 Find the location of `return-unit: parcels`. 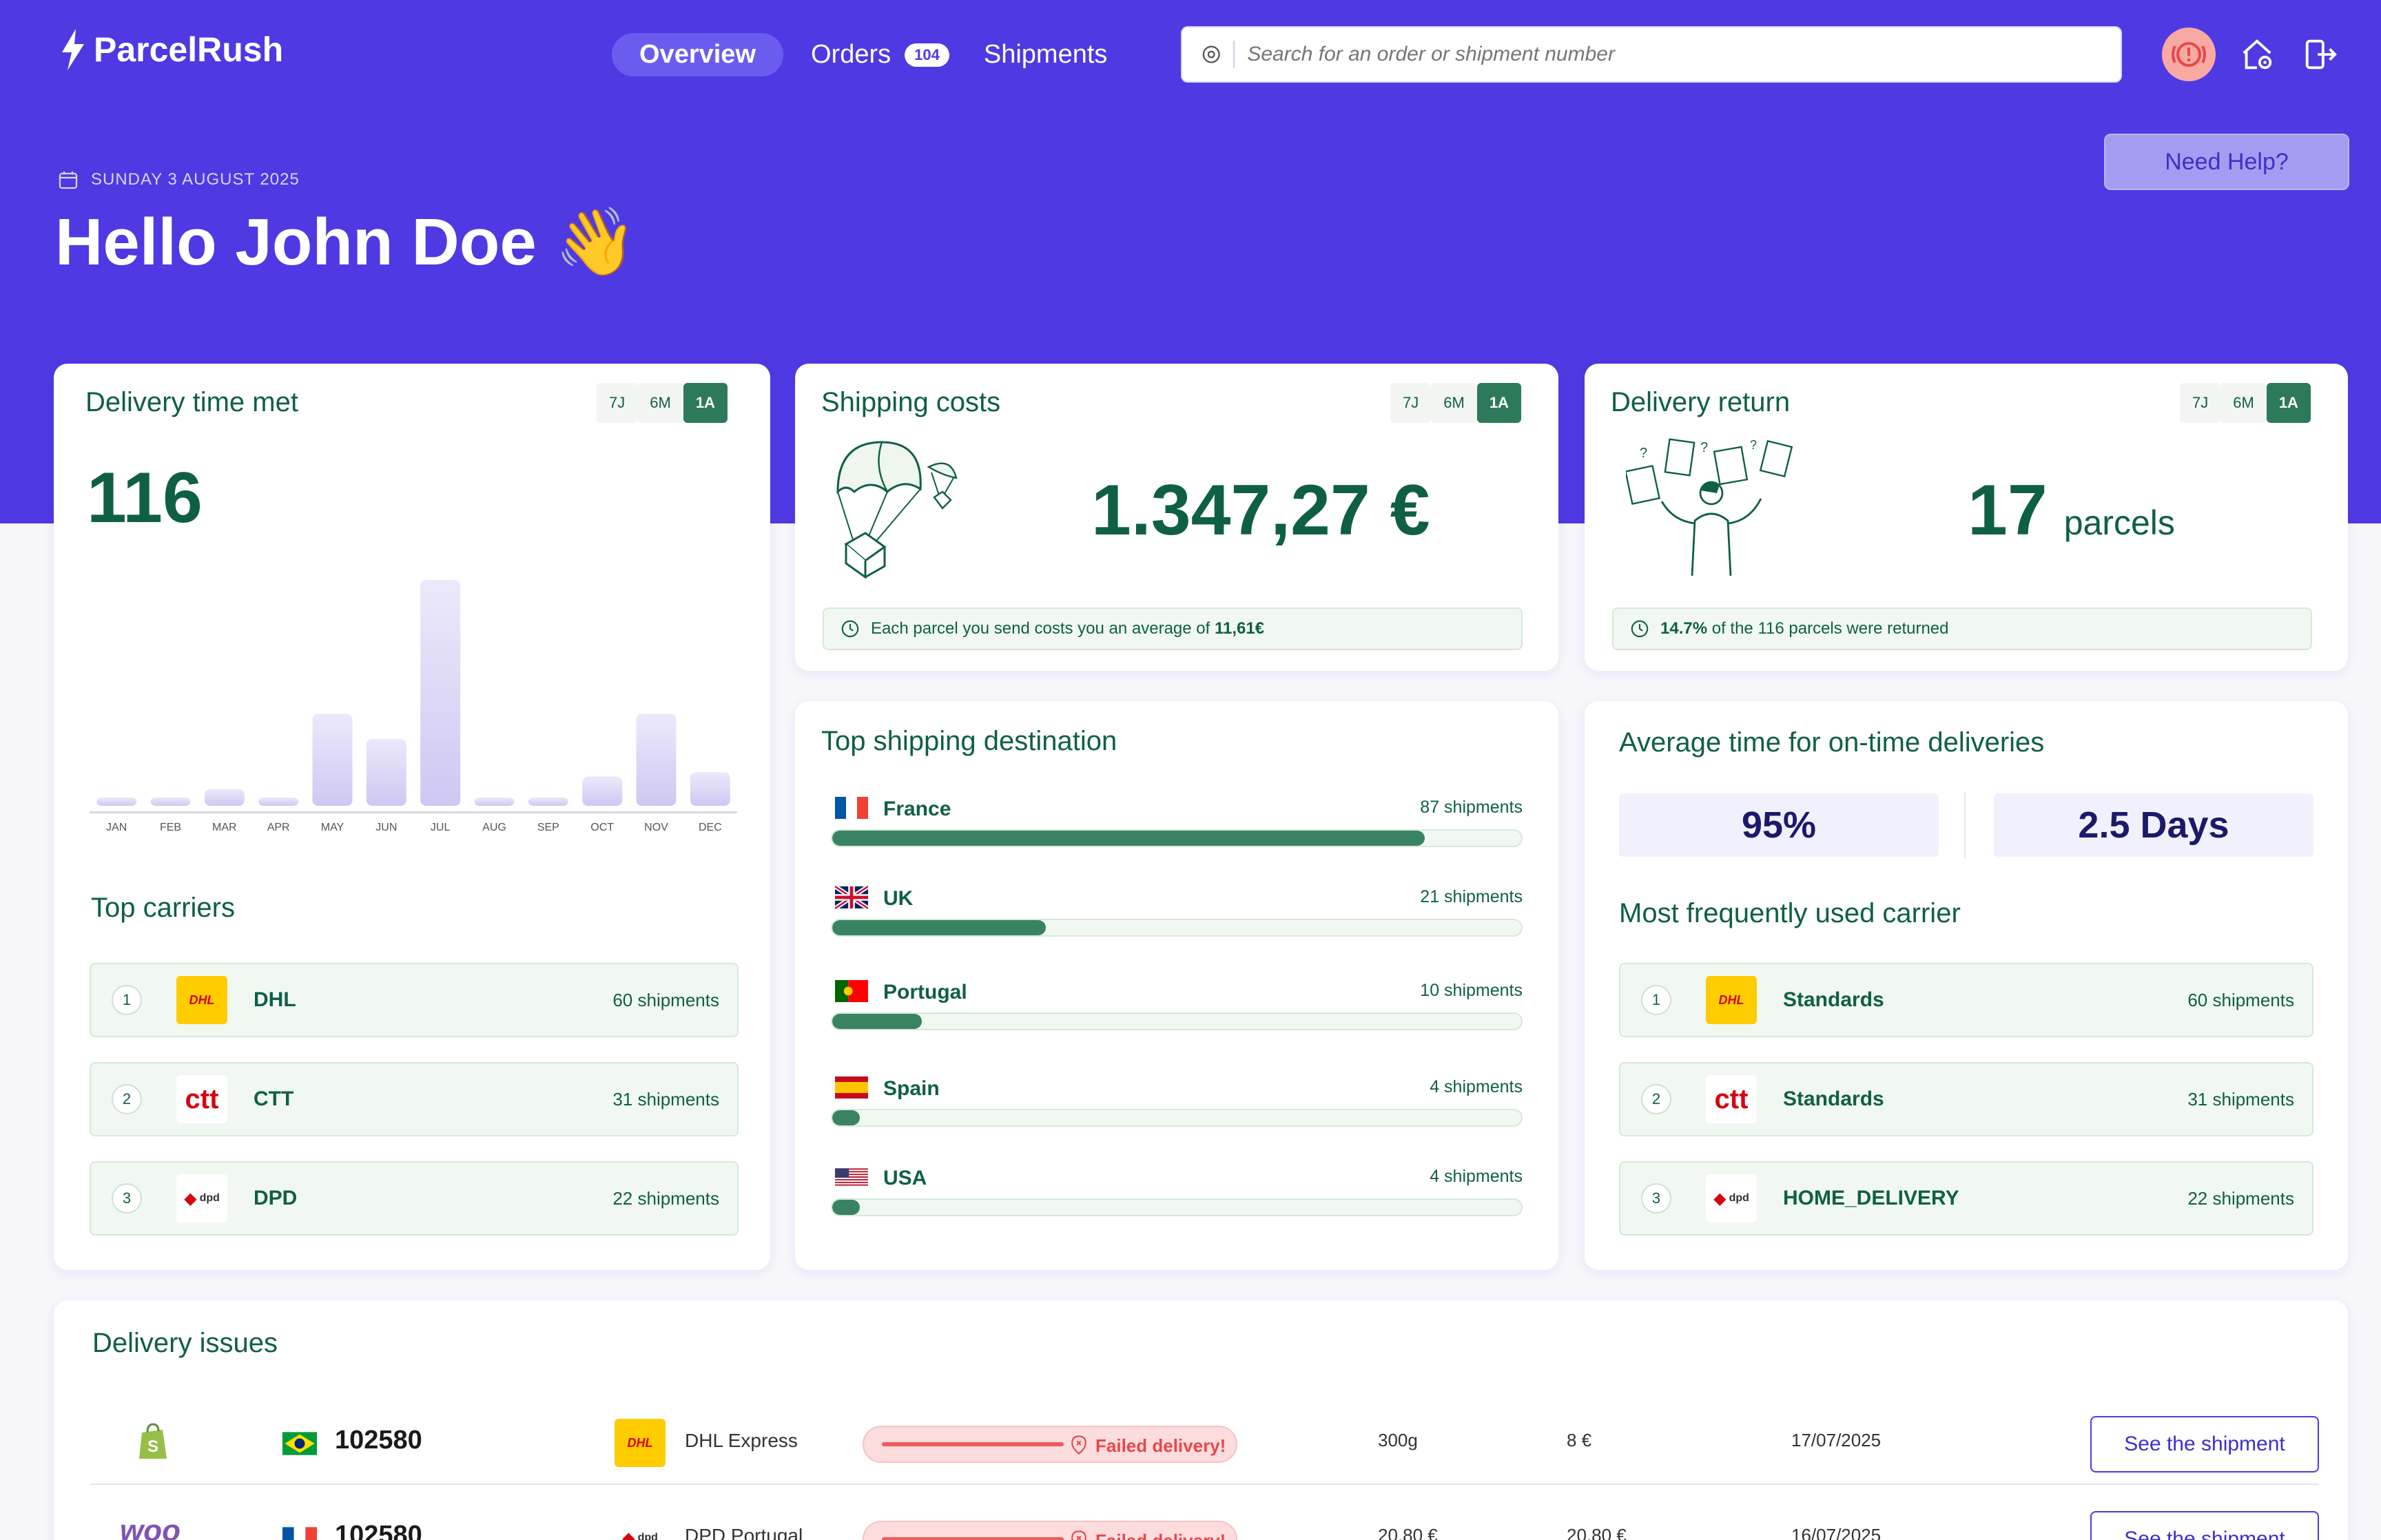

return-unit: parcels is located at coordinates (2119, 522).